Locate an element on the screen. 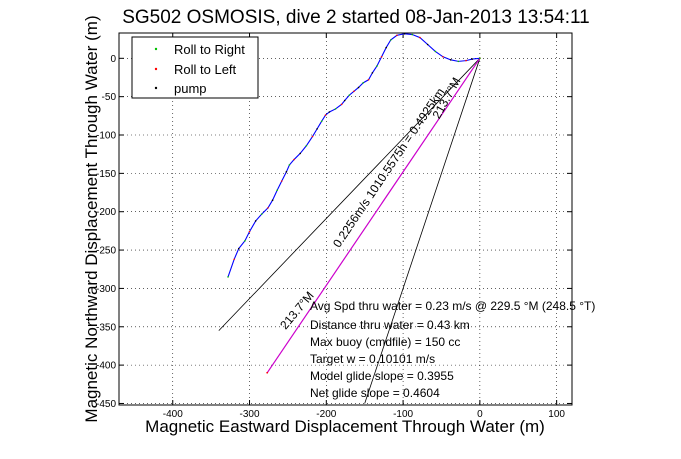  legend-marker-roll-left is located at coordinates (156, 69).